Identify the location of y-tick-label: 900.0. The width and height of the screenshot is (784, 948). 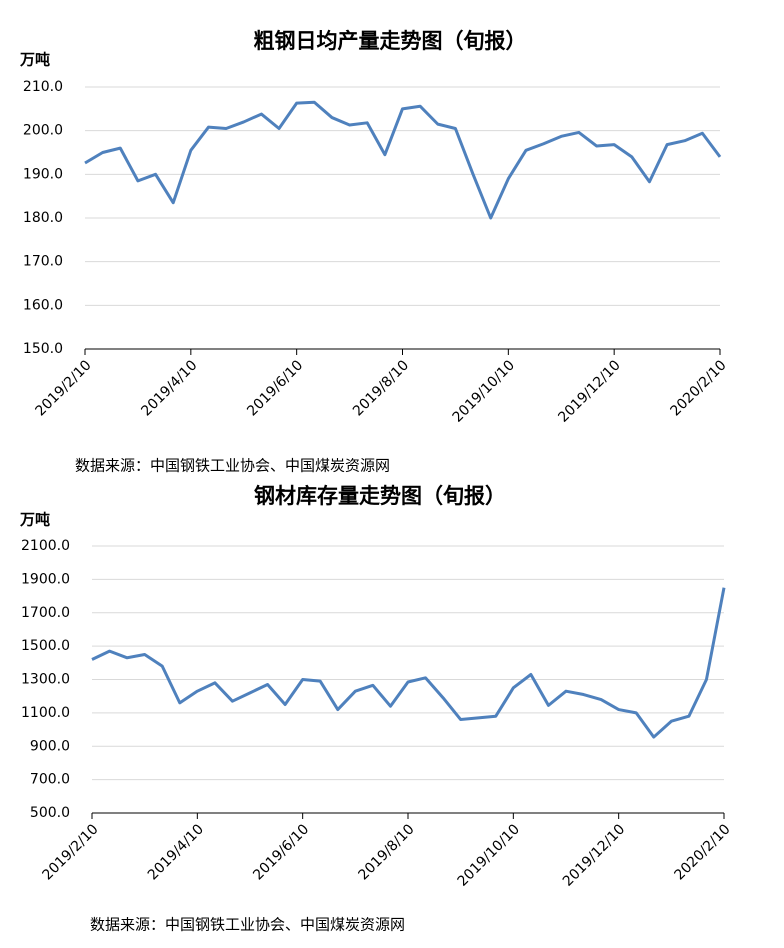
(50, 746).